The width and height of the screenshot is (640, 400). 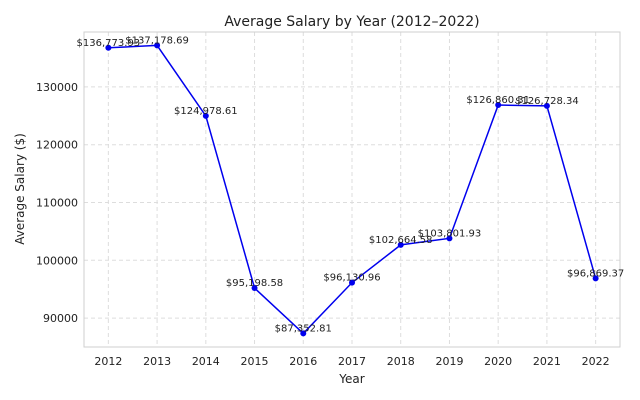 What do you see at coordinates (303, 328) in the screenshot?
I see `data-label: $87,352.81` at bounding box center [303, 328].